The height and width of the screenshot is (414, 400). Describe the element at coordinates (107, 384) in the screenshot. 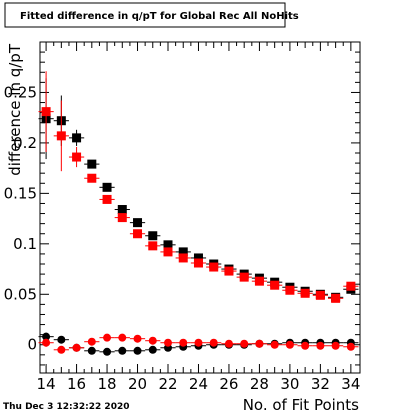

I see `x-tick-label: 18` at that location.